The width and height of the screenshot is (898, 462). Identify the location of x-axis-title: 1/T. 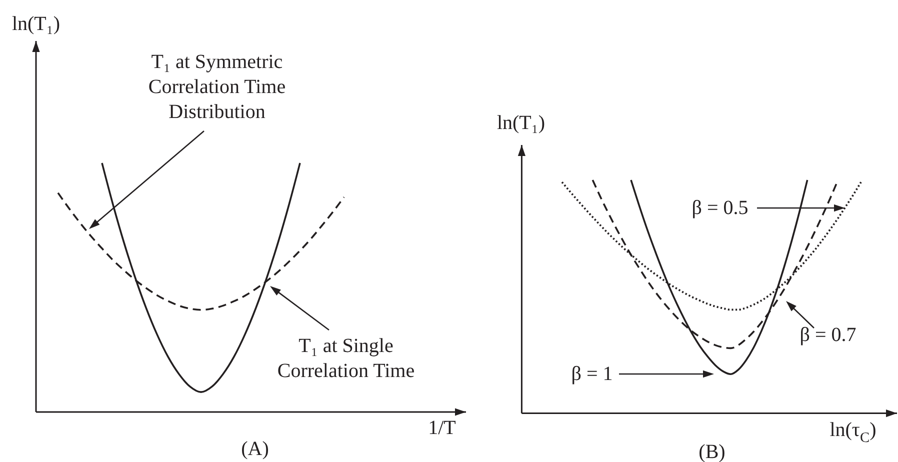
(442, 428).